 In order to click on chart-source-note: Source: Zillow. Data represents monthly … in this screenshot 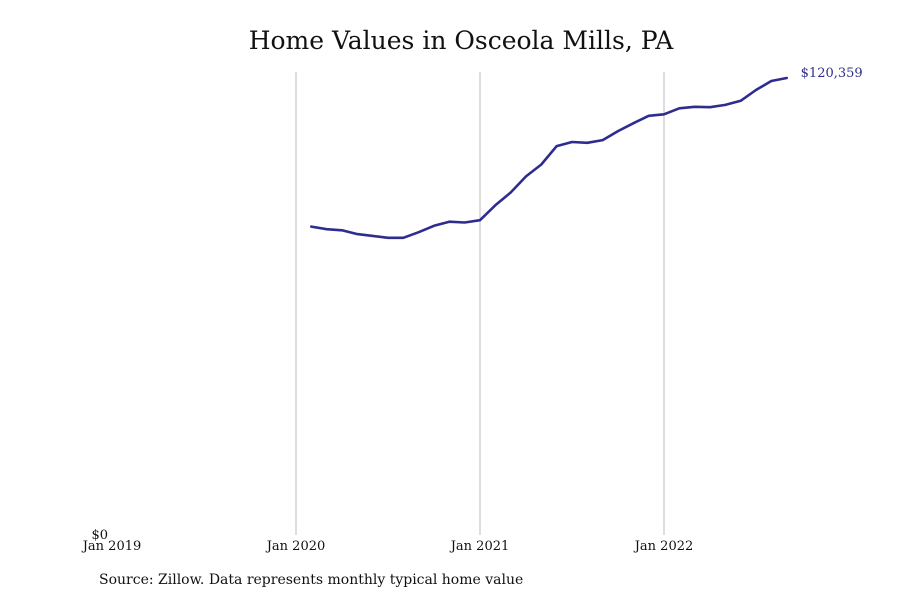, I will do `click(311, 580)`.